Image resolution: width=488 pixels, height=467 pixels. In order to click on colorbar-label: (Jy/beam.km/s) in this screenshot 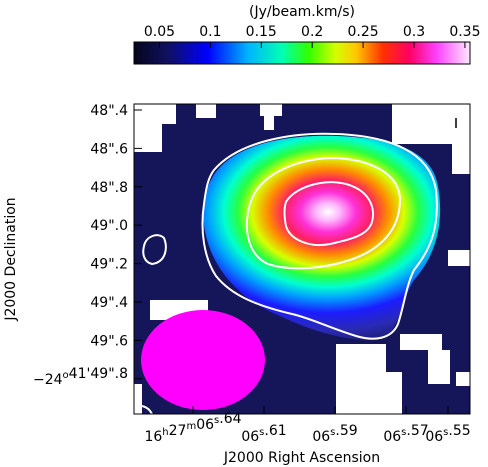, I will do `click(302, 12)`.